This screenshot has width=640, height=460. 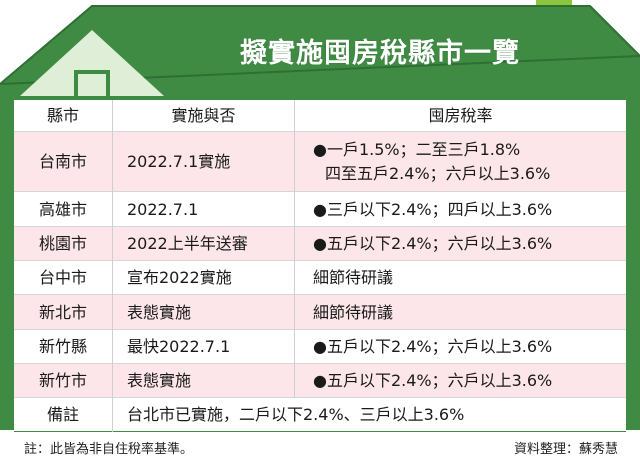 I want to click on gable-inner, so click(x=92, y=63).